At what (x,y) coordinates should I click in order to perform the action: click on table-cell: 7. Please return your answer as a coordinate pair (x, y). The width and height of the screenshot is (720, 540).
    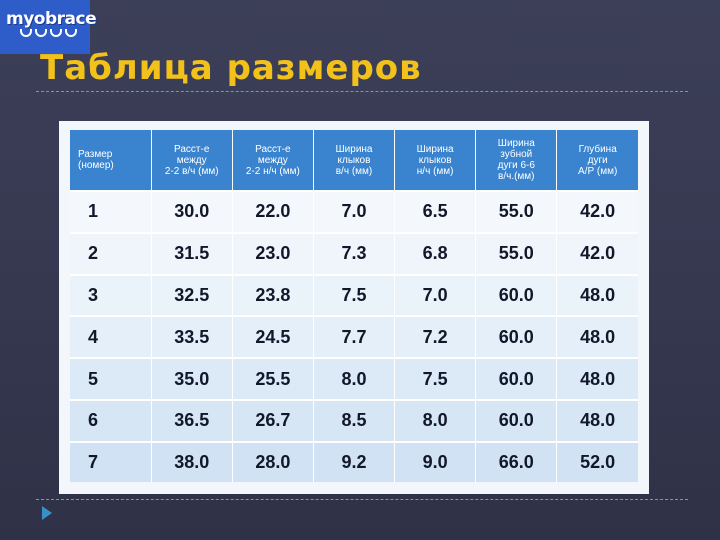
    Looking at the image, I should click on (111, 461).